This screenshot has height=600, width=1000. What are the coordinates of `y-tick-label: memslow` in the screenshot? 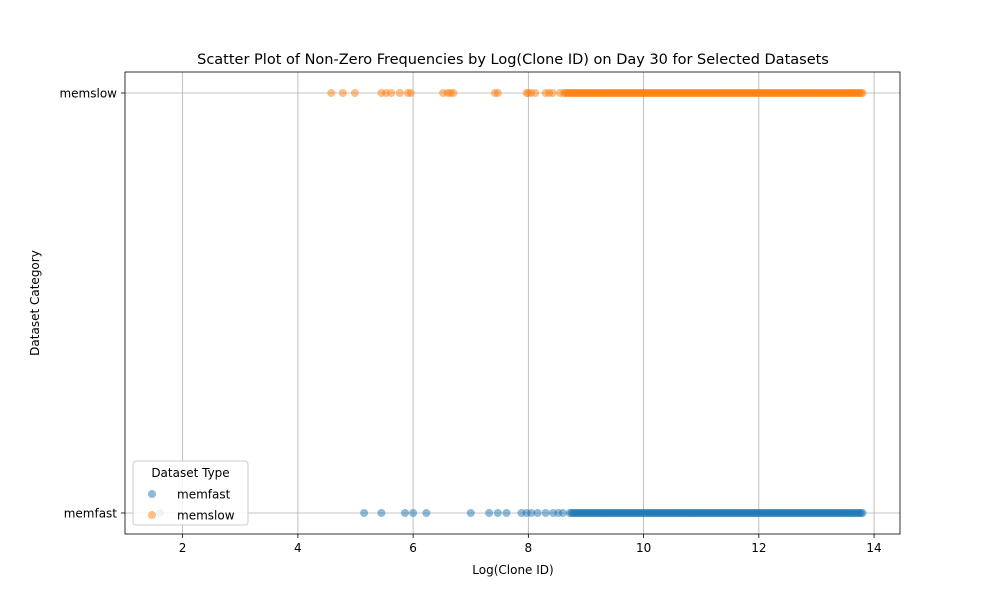 It's located at (88, 94).